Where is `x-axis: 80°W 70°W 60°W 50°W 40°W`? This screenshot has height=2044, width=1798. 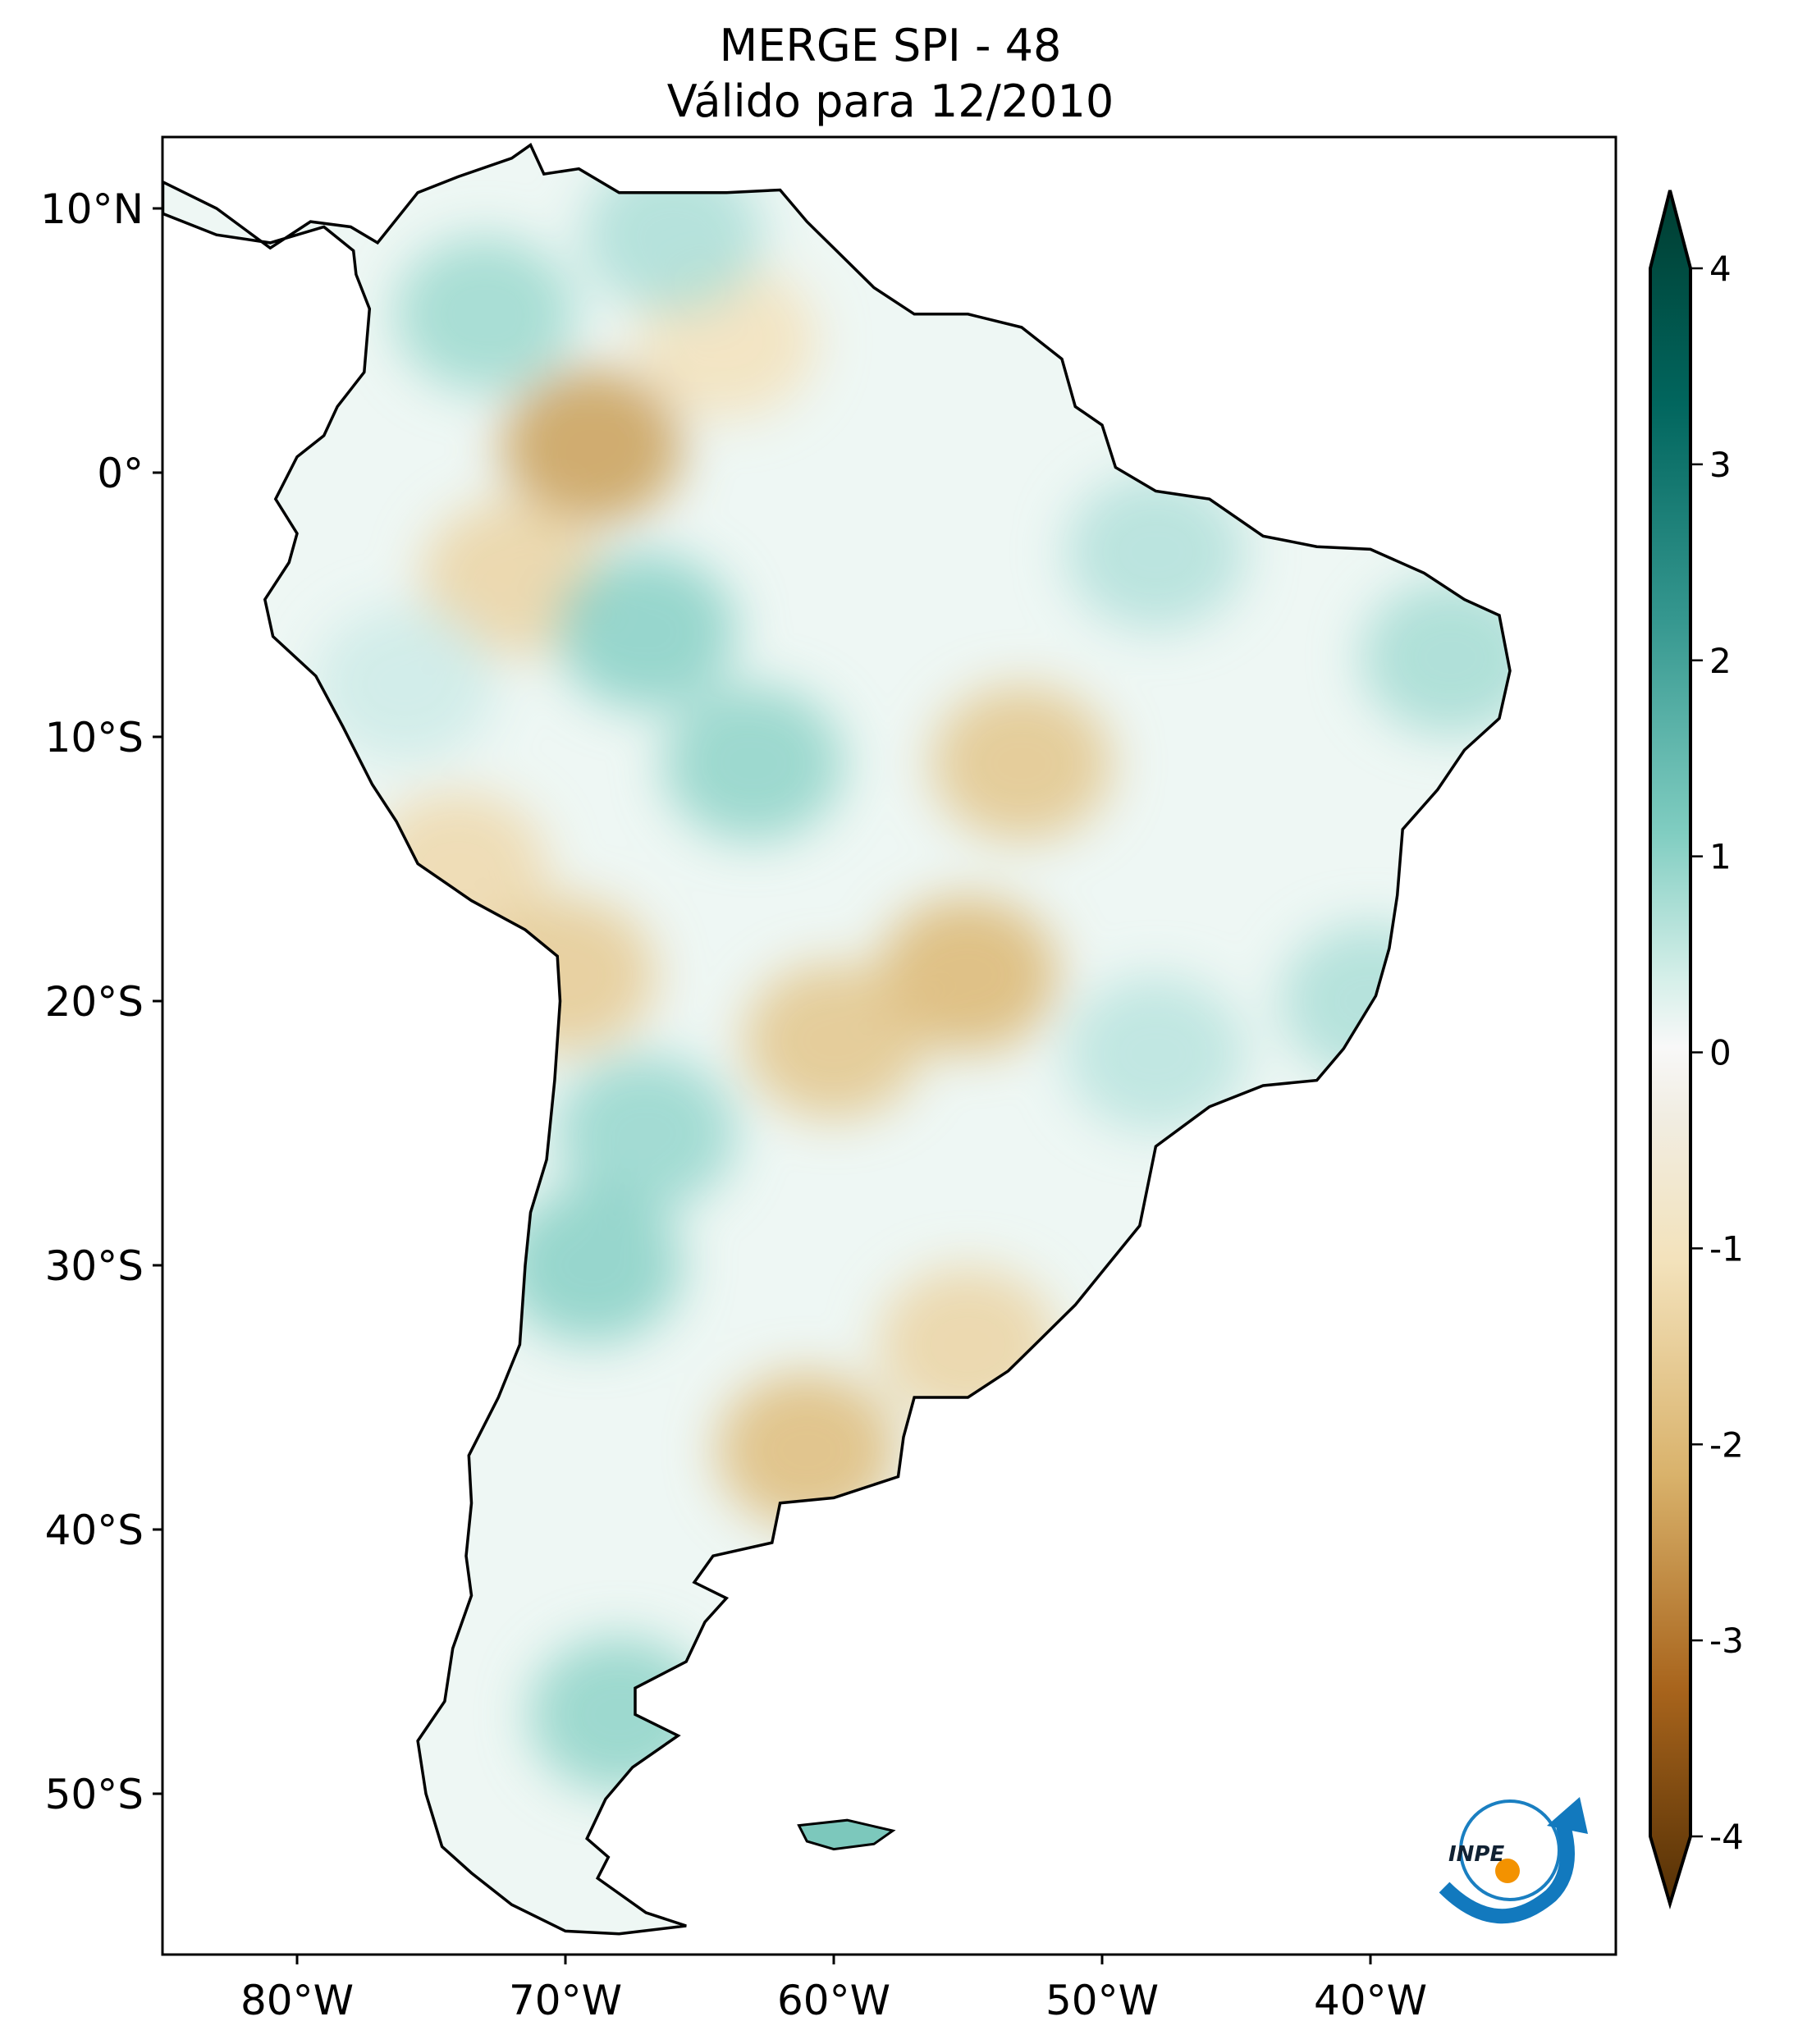 x-axis: 80°W 70°W 60°W 50°W 40°W is located at coordinates (833, 1990).